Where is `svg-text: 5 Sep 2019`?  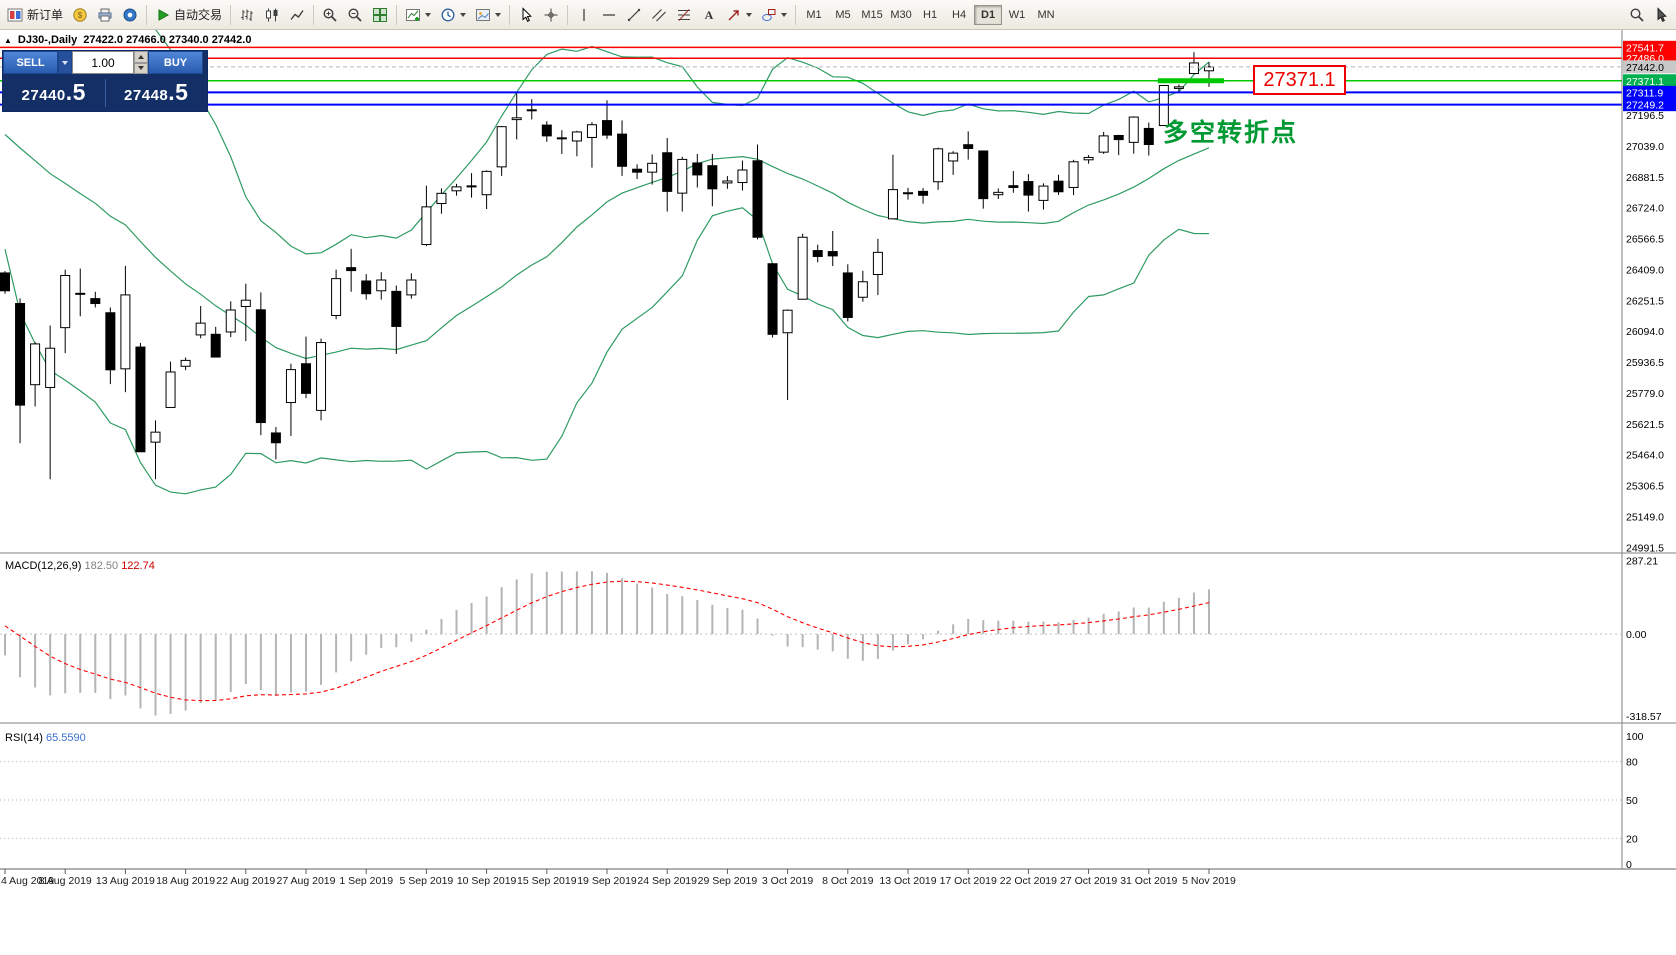
svg-text: 5 Sep 2019 is located at coordinates (427, 881).